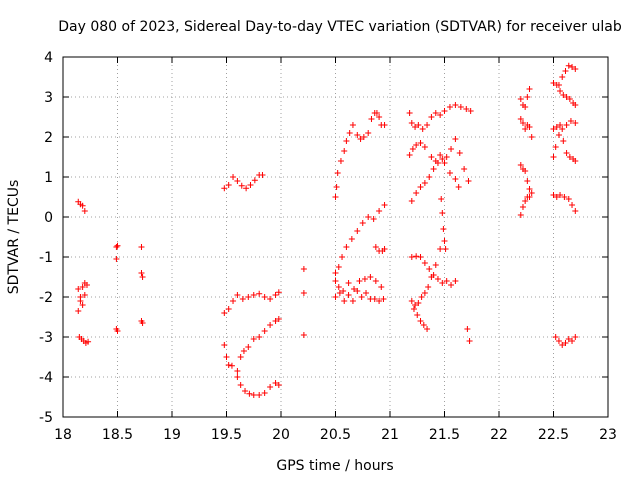  What do you see at coordinates (46, 378) in the screenshot?
I see `y-tick-label: -4` at bounding box center [46, 378].